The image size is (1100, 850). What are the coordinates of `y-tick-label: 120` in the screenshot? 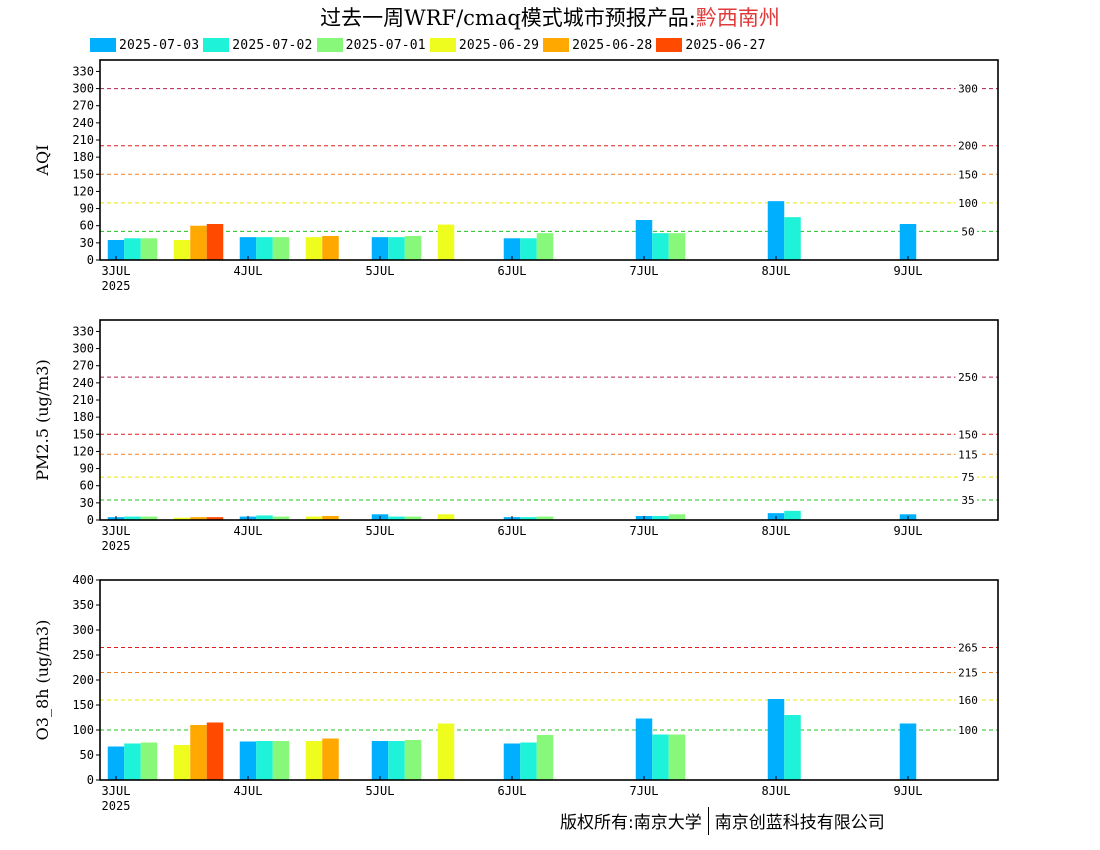 It's located at (83, 451).